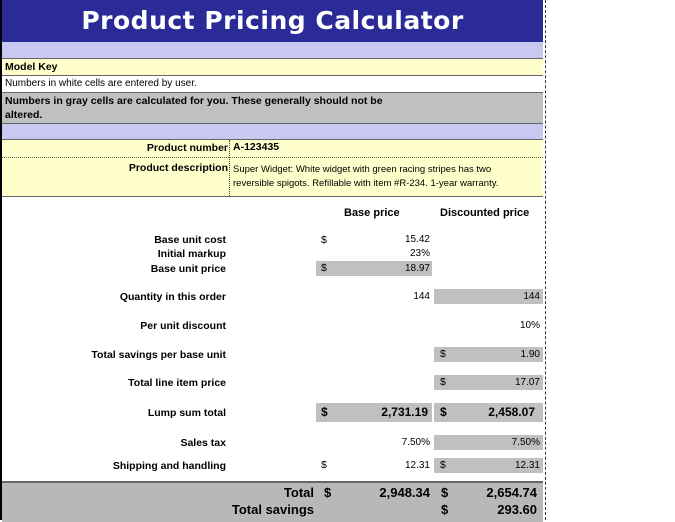 This screenshot has height=522, width=675. What do you see at coordinates (511, 492) in the screenshot?
I see `total-discounted-value: 2,654.74` at bounding box center [511, 492].